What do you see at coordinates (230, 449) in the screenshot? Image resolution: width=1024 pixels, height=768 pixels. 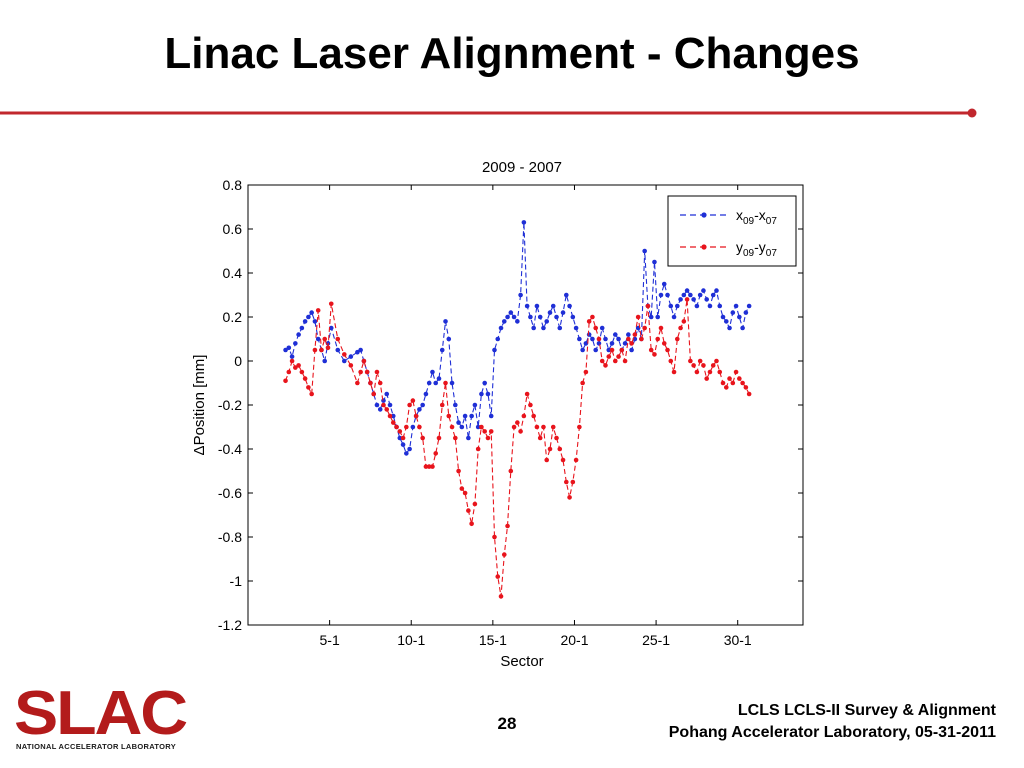 I see `y-tick-label: -0.4` at bounding box center [230, 449].